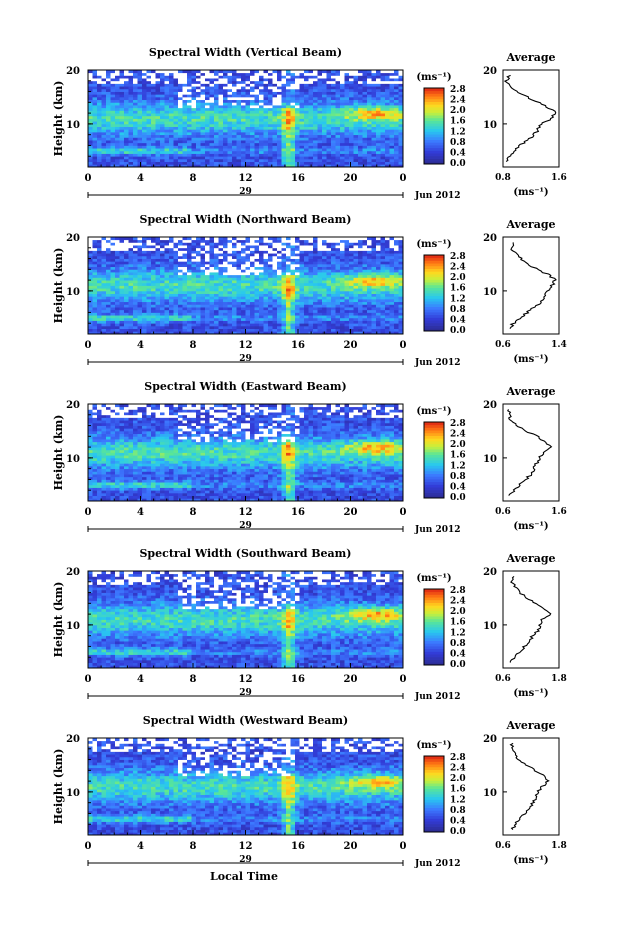 The image size is (624, 929). What do you see at coordinates (73, 405) in the screenshot?
I see `y-tick-label: 20` at bounding box center [73, 405].